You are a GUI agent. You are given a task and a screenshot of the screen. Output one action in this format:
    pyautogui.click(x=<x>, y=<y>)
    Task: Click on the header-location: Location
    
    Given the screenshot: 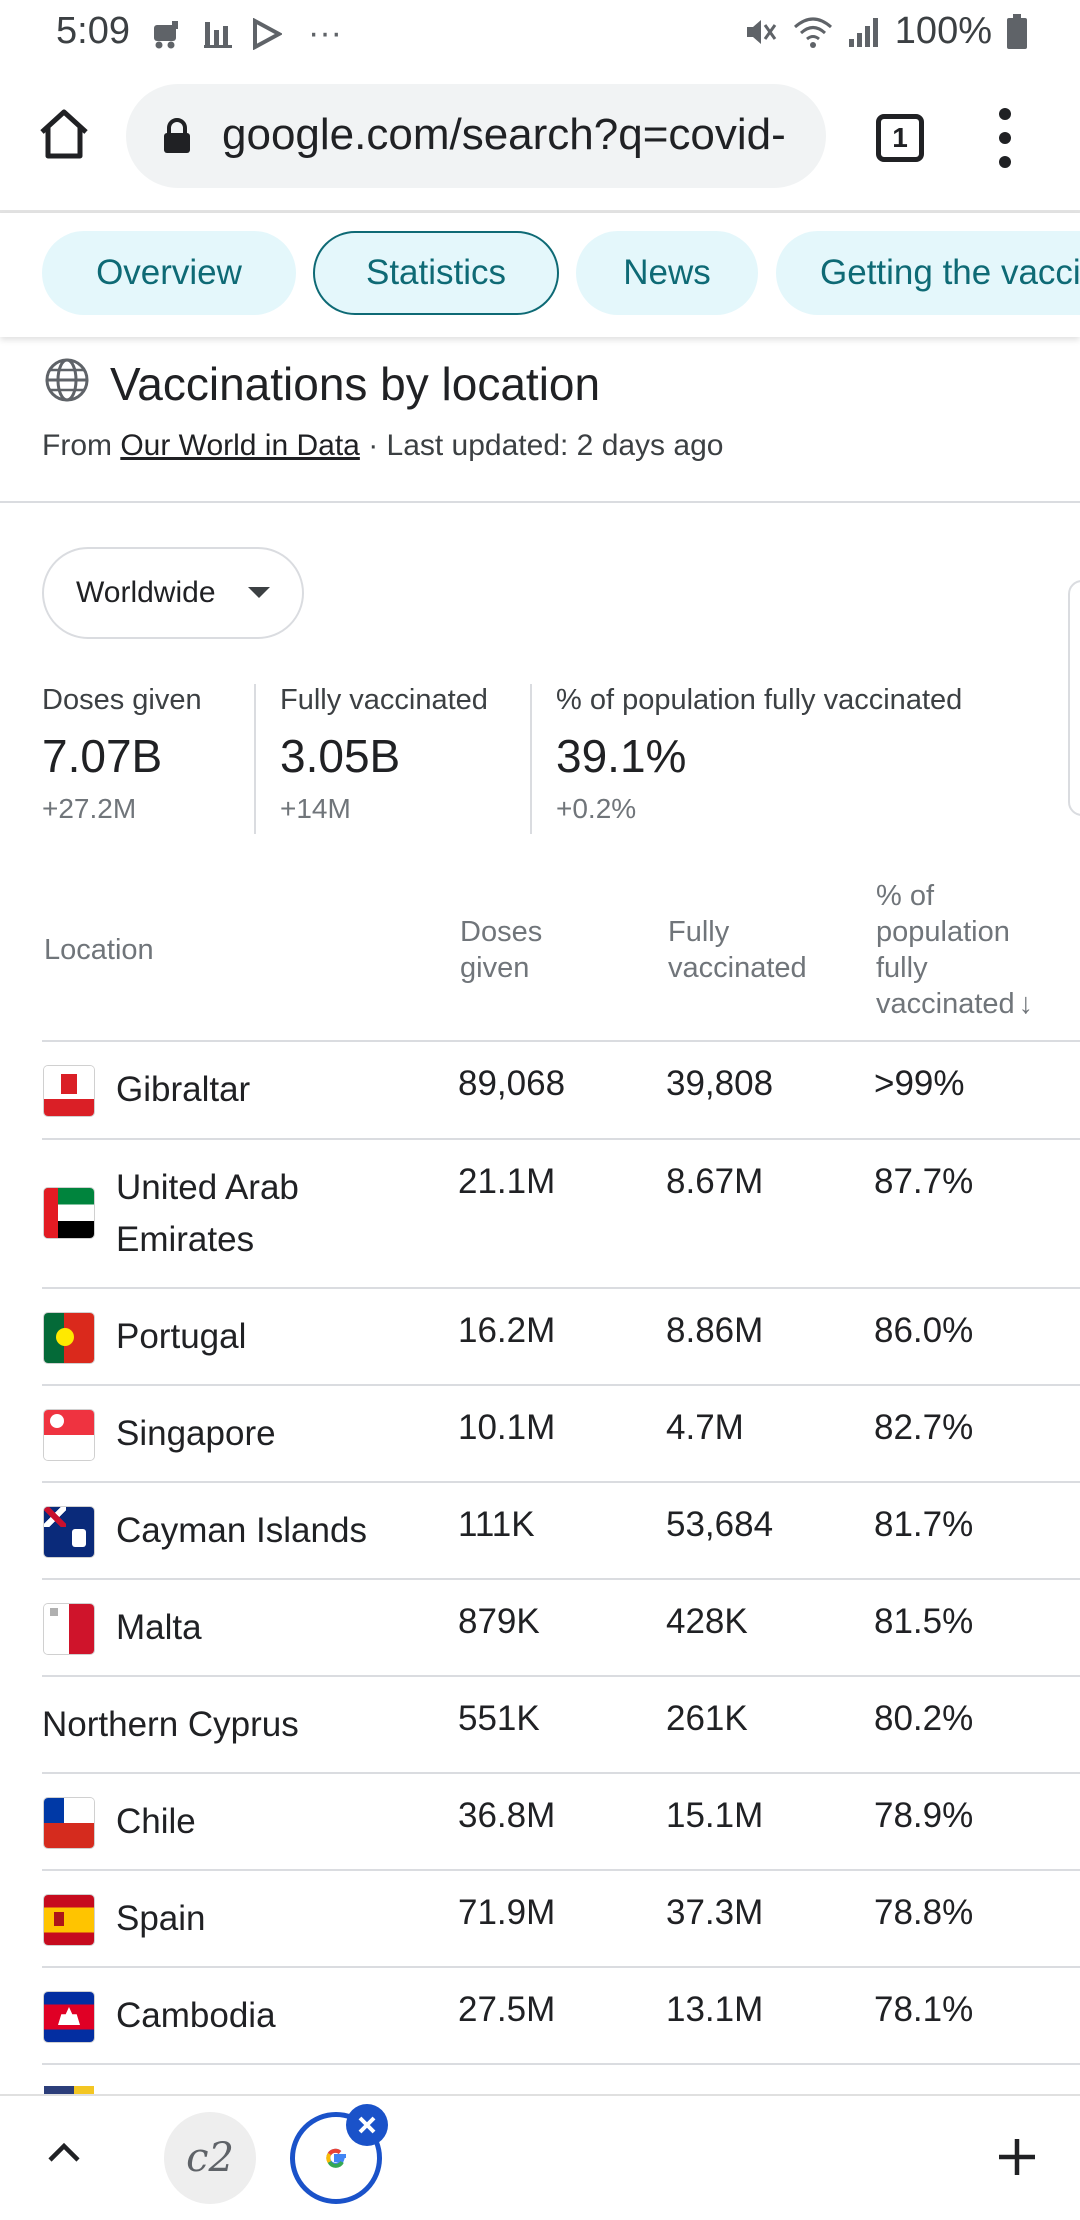 What is the action you would take?
    pyautogui.click(x=99, y=950)
    